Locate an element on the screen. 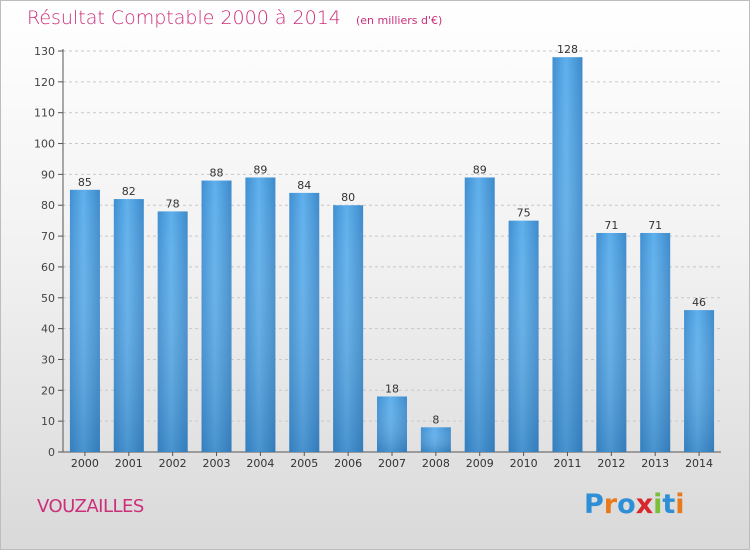 This screenshot has height=550, width=750. bar-value-label: 8 is located at coordinates (435, 419).